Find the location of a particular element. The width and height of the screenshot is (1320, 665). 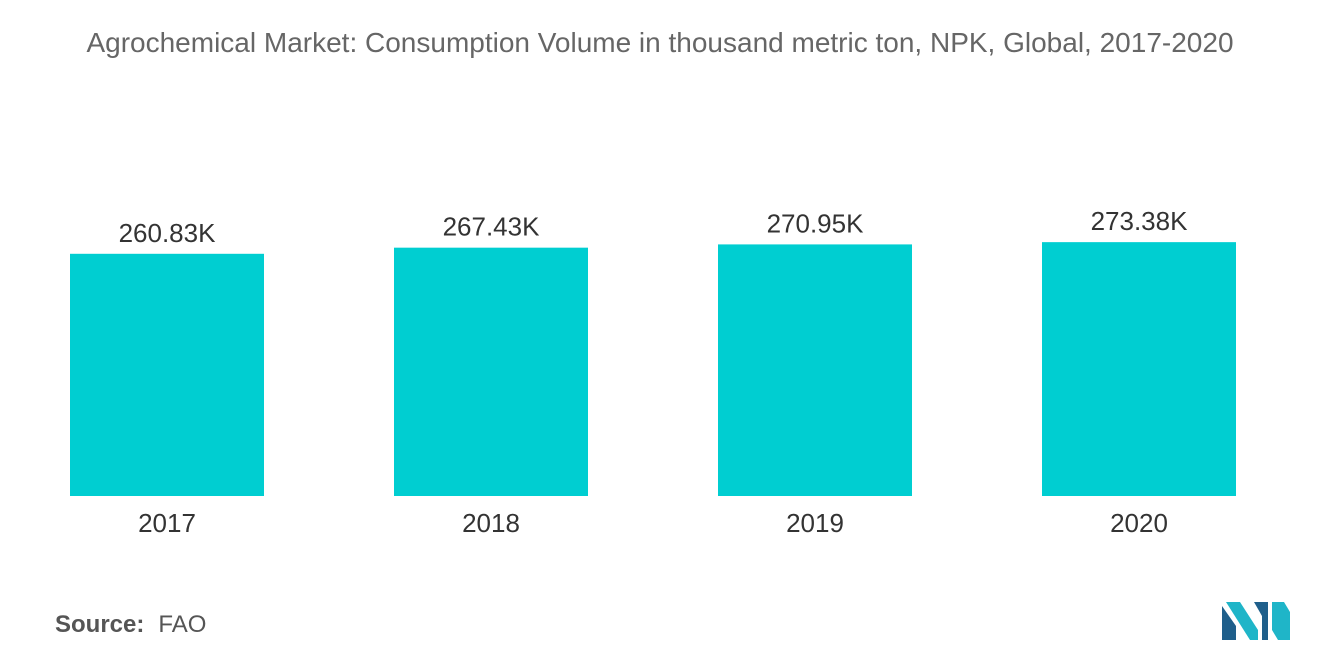

x-tick-label-2020: 2020 is located at coordinates (1139, 523).